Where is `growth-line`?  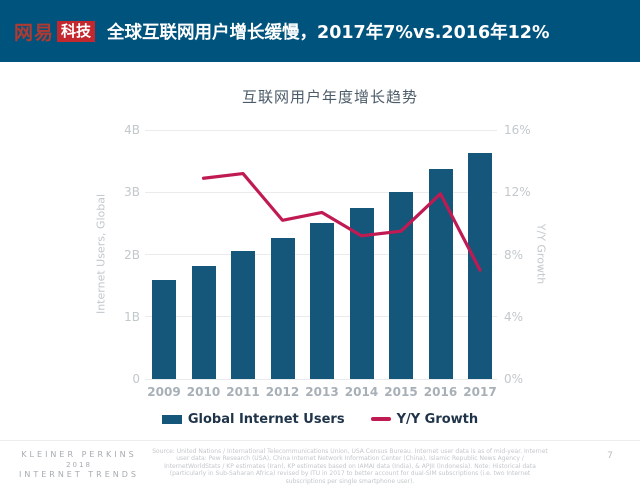 growth-line is located at coordinates (341, 221).